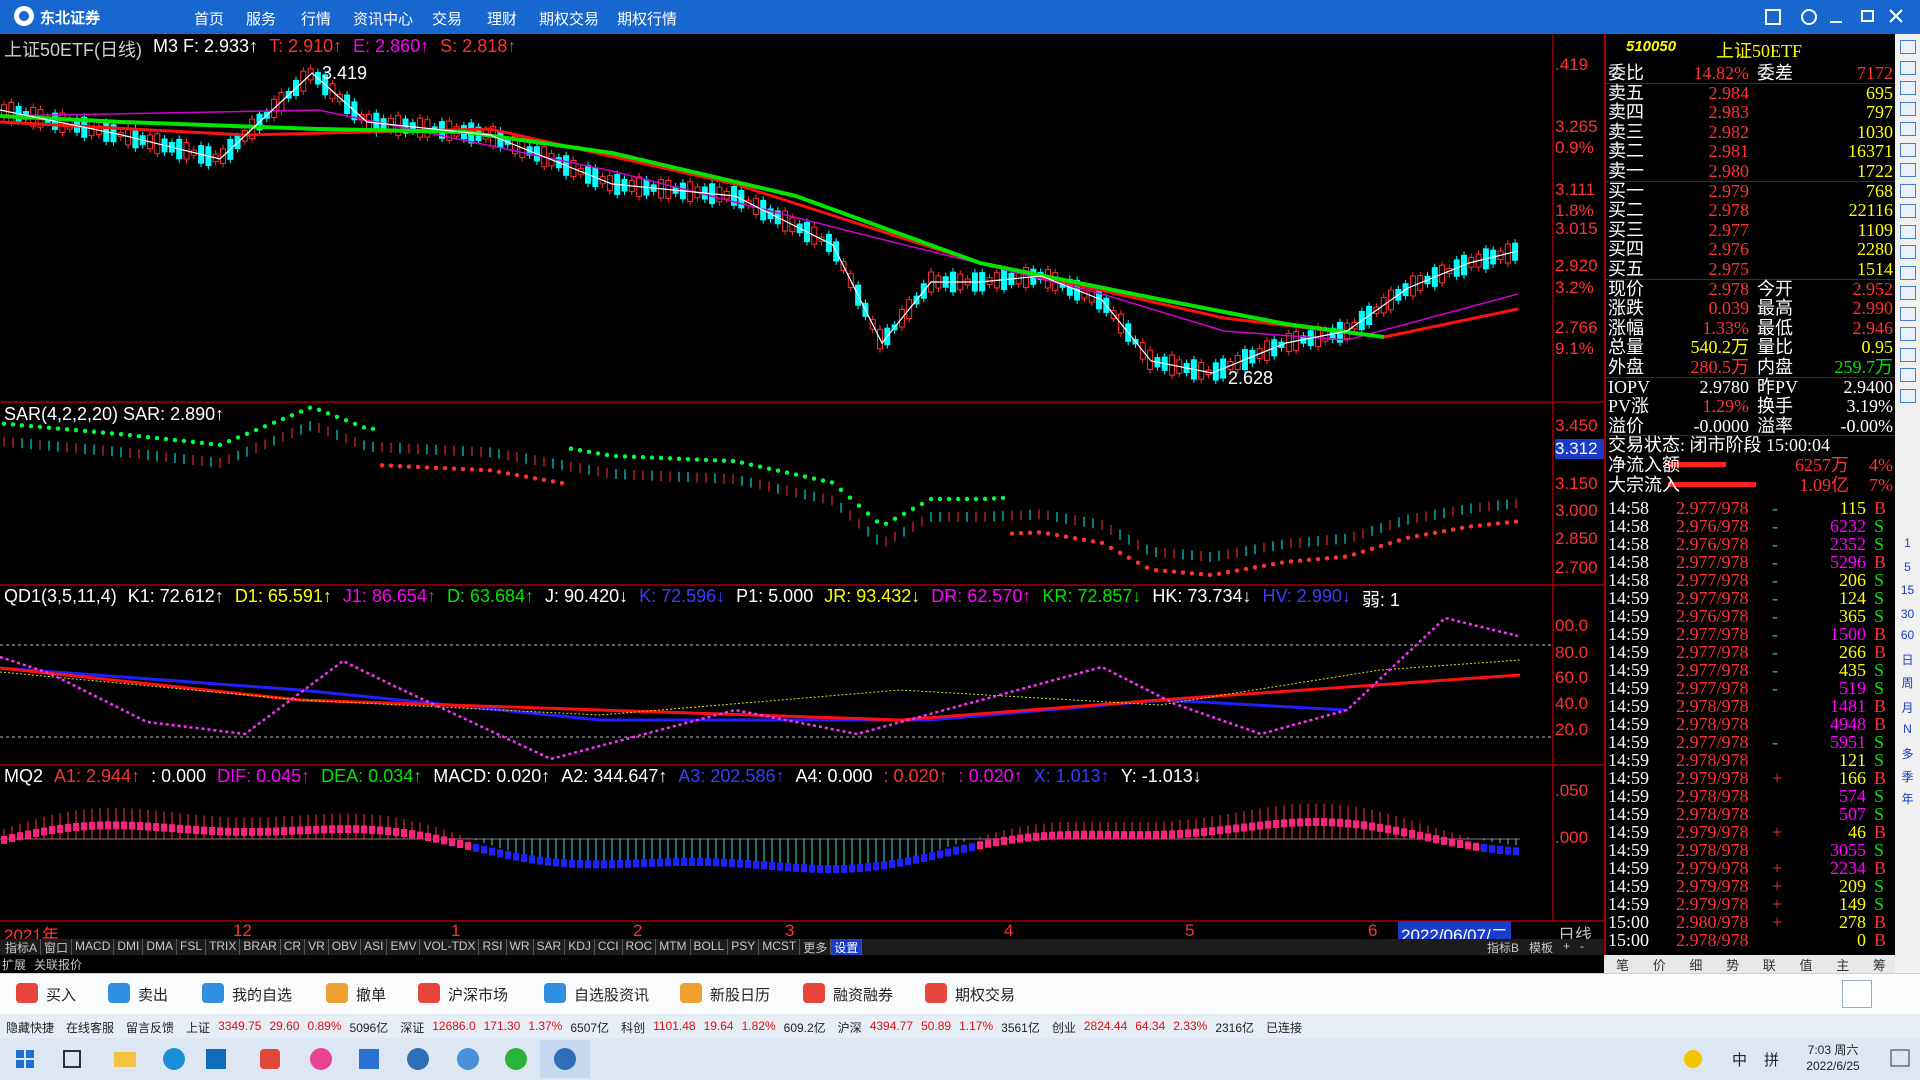 The image size is (1920, 1080). What do you see at coordinates (1857, 994) in the screenshot?
I see `add-button` at bounding box center [1857, 994].